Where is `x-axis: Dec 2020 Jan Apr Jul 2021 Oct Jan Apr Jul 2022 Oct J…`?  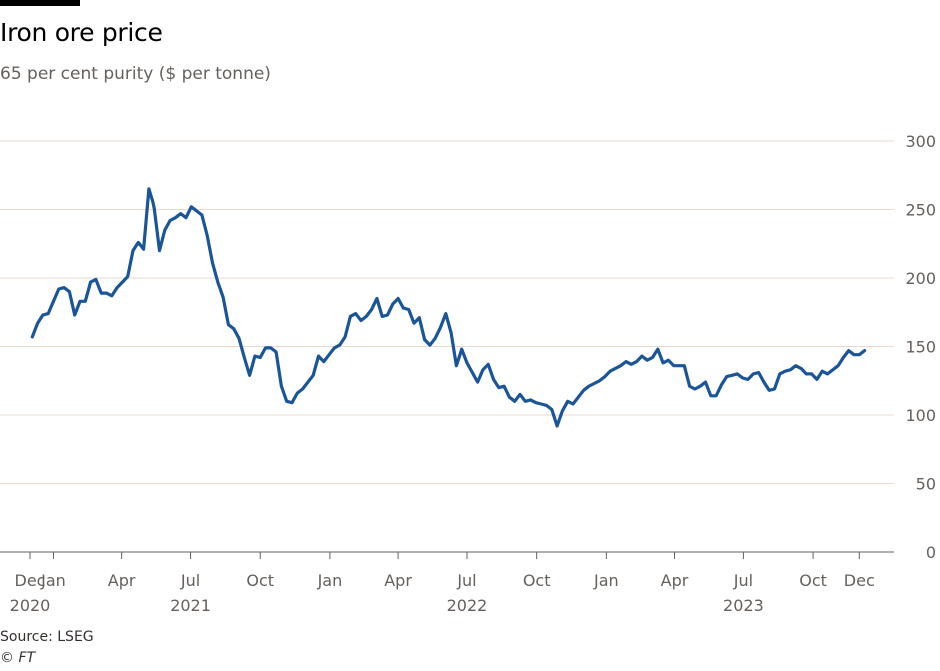 x-axis: Dec 2020 Jan Apr Jul 2021 Oct Jan Apr Jul 2022 Oct J… is located at coordinates (442, 583).